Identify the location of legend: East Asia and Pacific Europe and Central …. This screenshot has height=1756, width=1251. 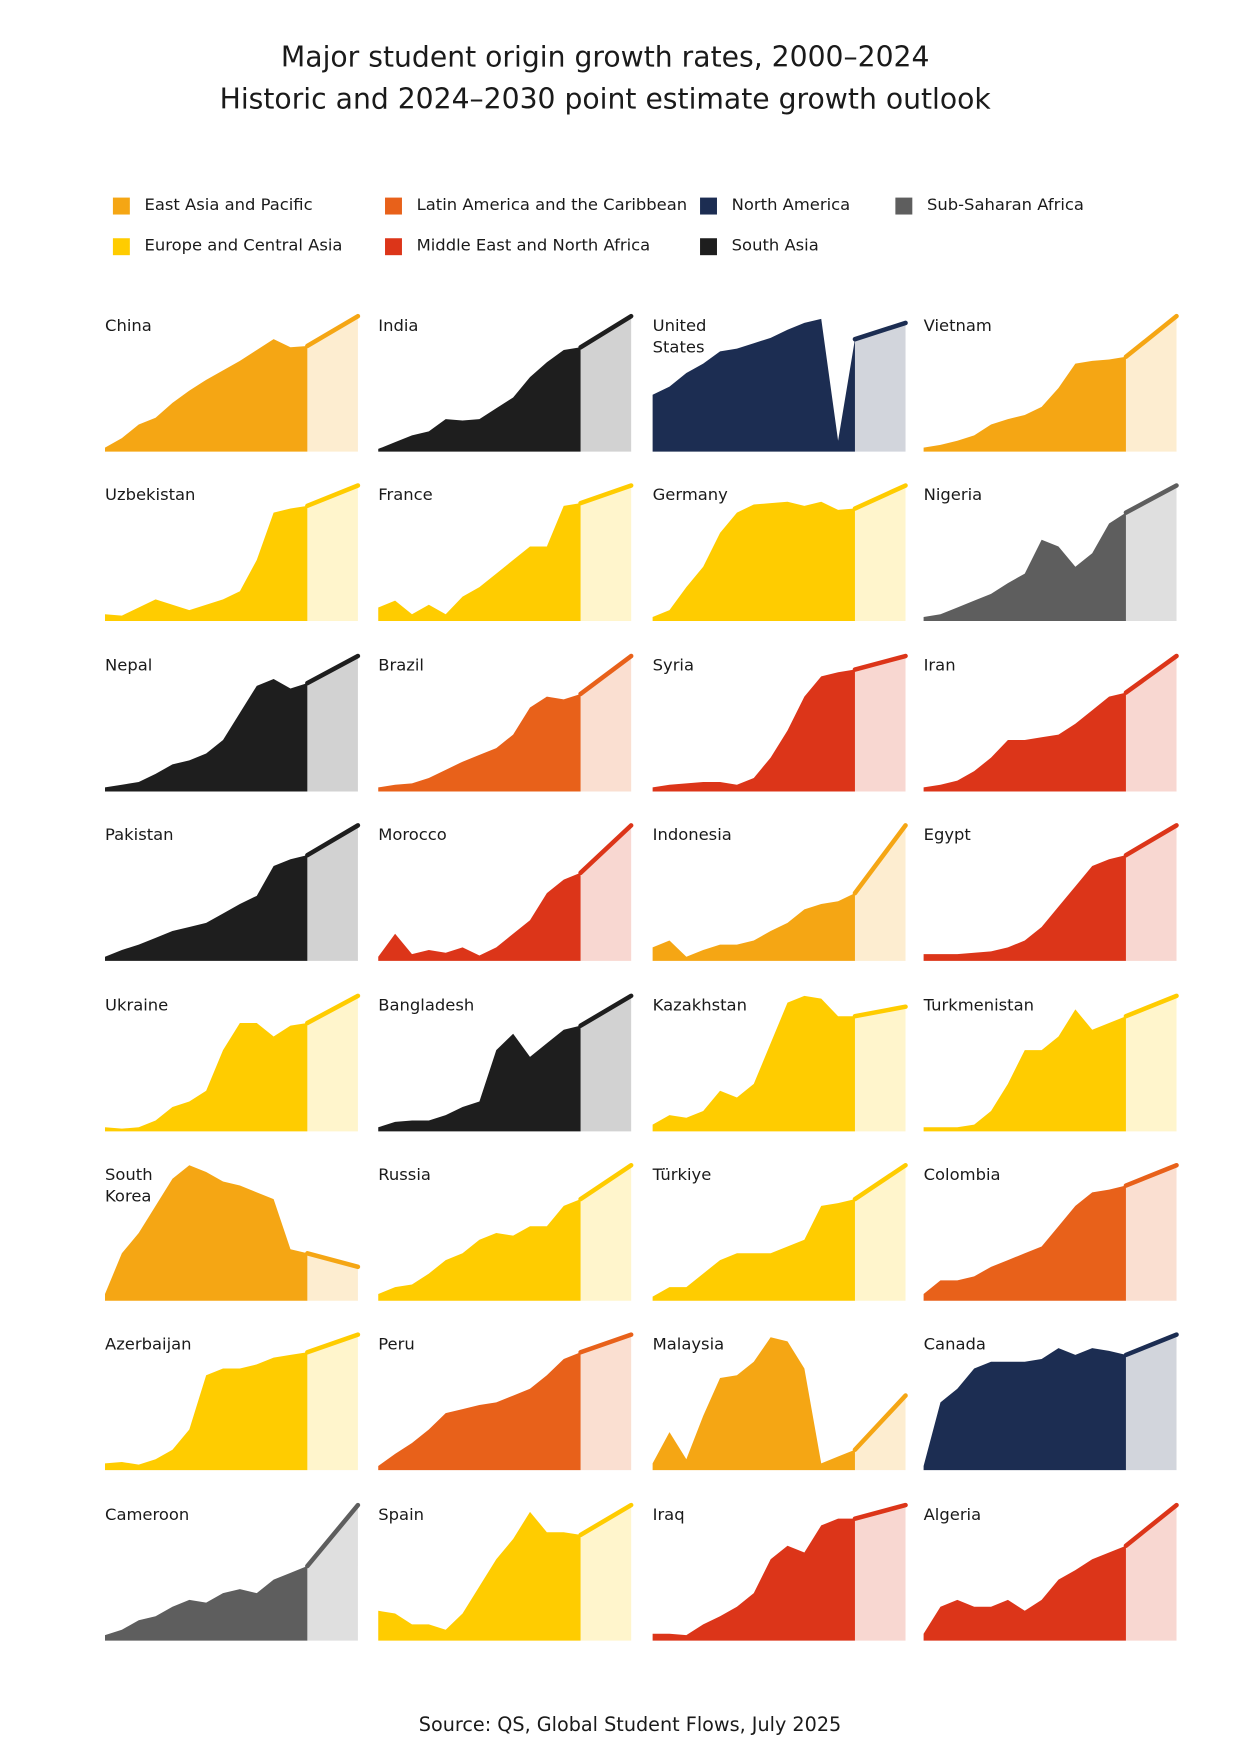
(628, 232).